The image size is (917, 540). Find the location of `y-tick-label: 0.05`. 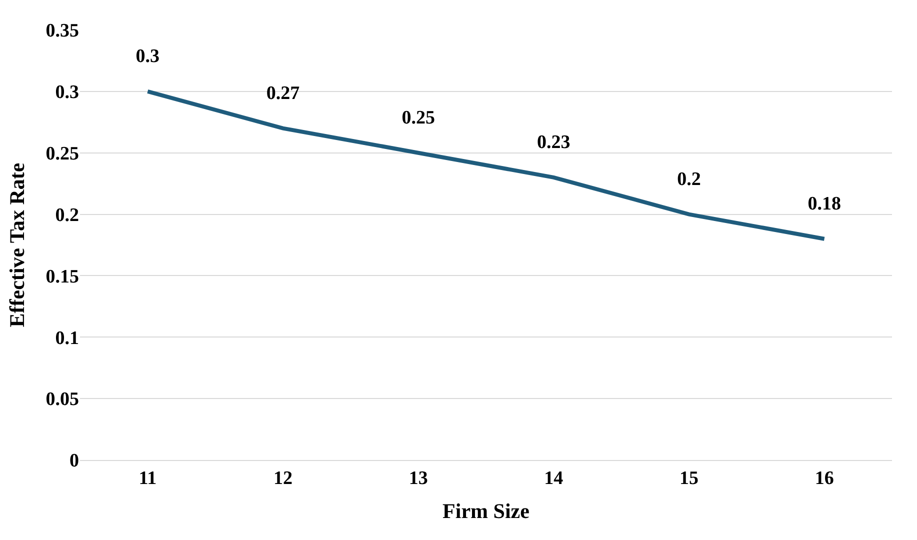

y-tick-label: 0.05 is located at coordinates (62, 399).